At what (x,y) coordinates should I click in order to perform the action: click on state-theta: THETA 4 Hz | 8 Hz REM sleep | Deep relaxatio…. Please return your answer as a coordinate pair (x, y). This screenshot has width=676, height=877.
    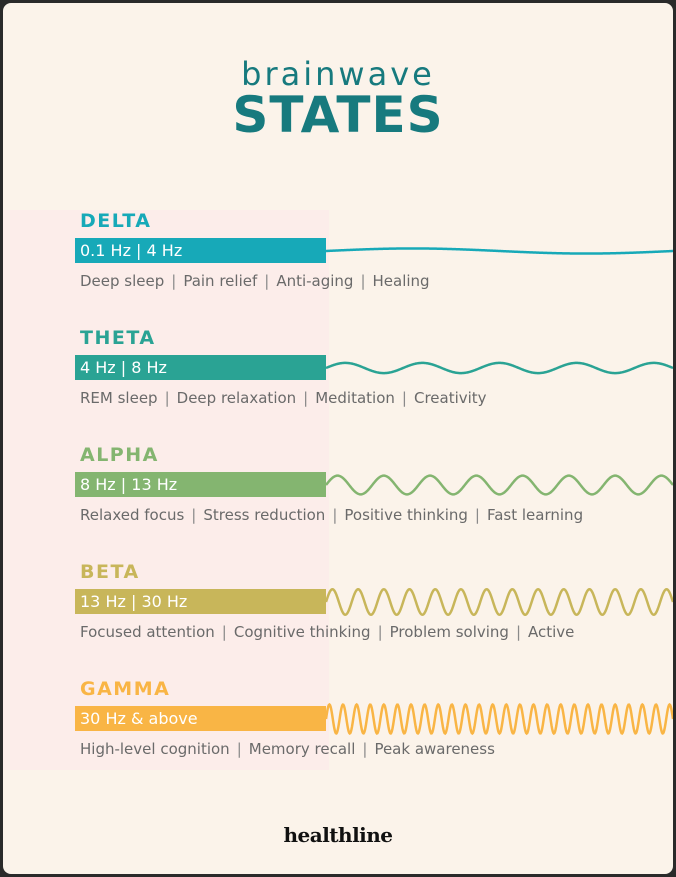
    Looking at the image, I should click on (338, 377).